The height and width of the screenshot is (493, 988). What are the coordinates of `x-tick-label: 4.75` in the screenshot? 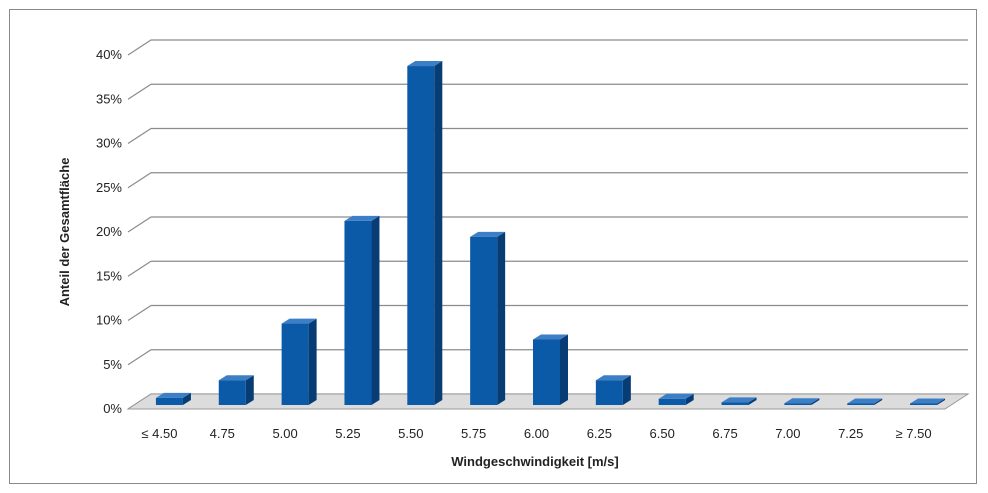 It's located at (222, 433).